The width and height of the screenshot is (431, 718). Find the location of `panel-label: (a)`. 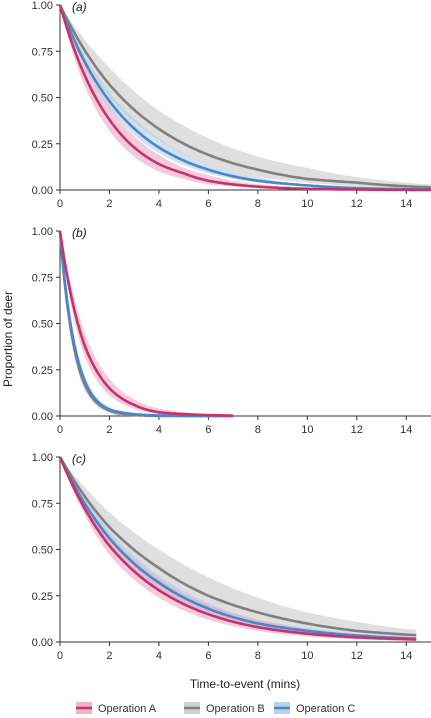

panel-label: (a) is located at coordinates (79, 7).